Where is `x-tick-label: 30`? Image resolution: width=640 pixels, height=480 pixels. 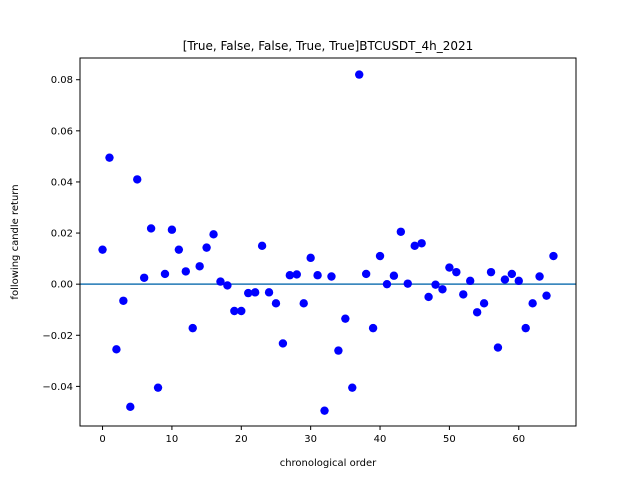 x-tick-label: 30 is located at coordinates (310, 439).